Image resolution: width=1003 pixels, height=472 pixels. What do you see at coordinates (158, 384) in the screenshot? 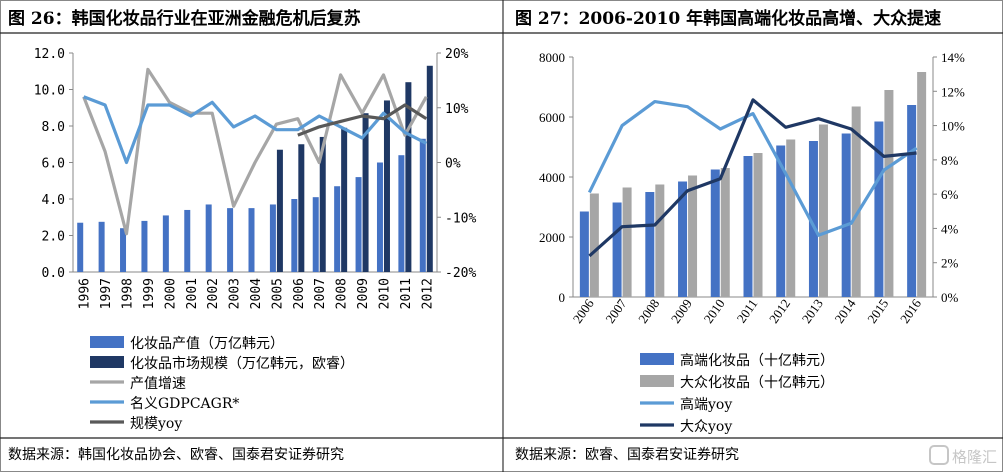
I see `legend-label-2: 产值增速` at bounding box center [158, 384].